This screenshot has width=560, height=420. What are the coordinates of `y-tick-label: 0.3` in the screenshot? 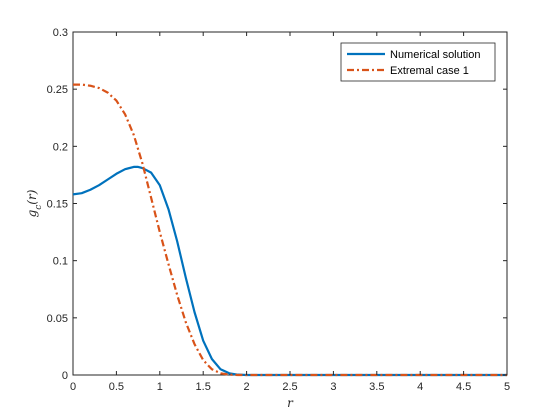 It's located at (60, 33).